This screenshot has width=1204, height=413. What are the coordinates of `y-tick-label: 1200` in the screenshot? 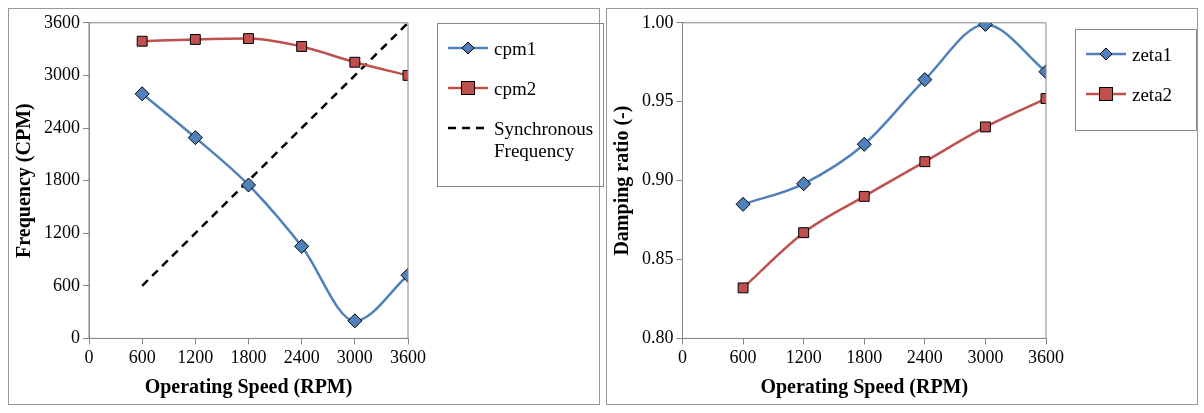 It's located at (62, 231).